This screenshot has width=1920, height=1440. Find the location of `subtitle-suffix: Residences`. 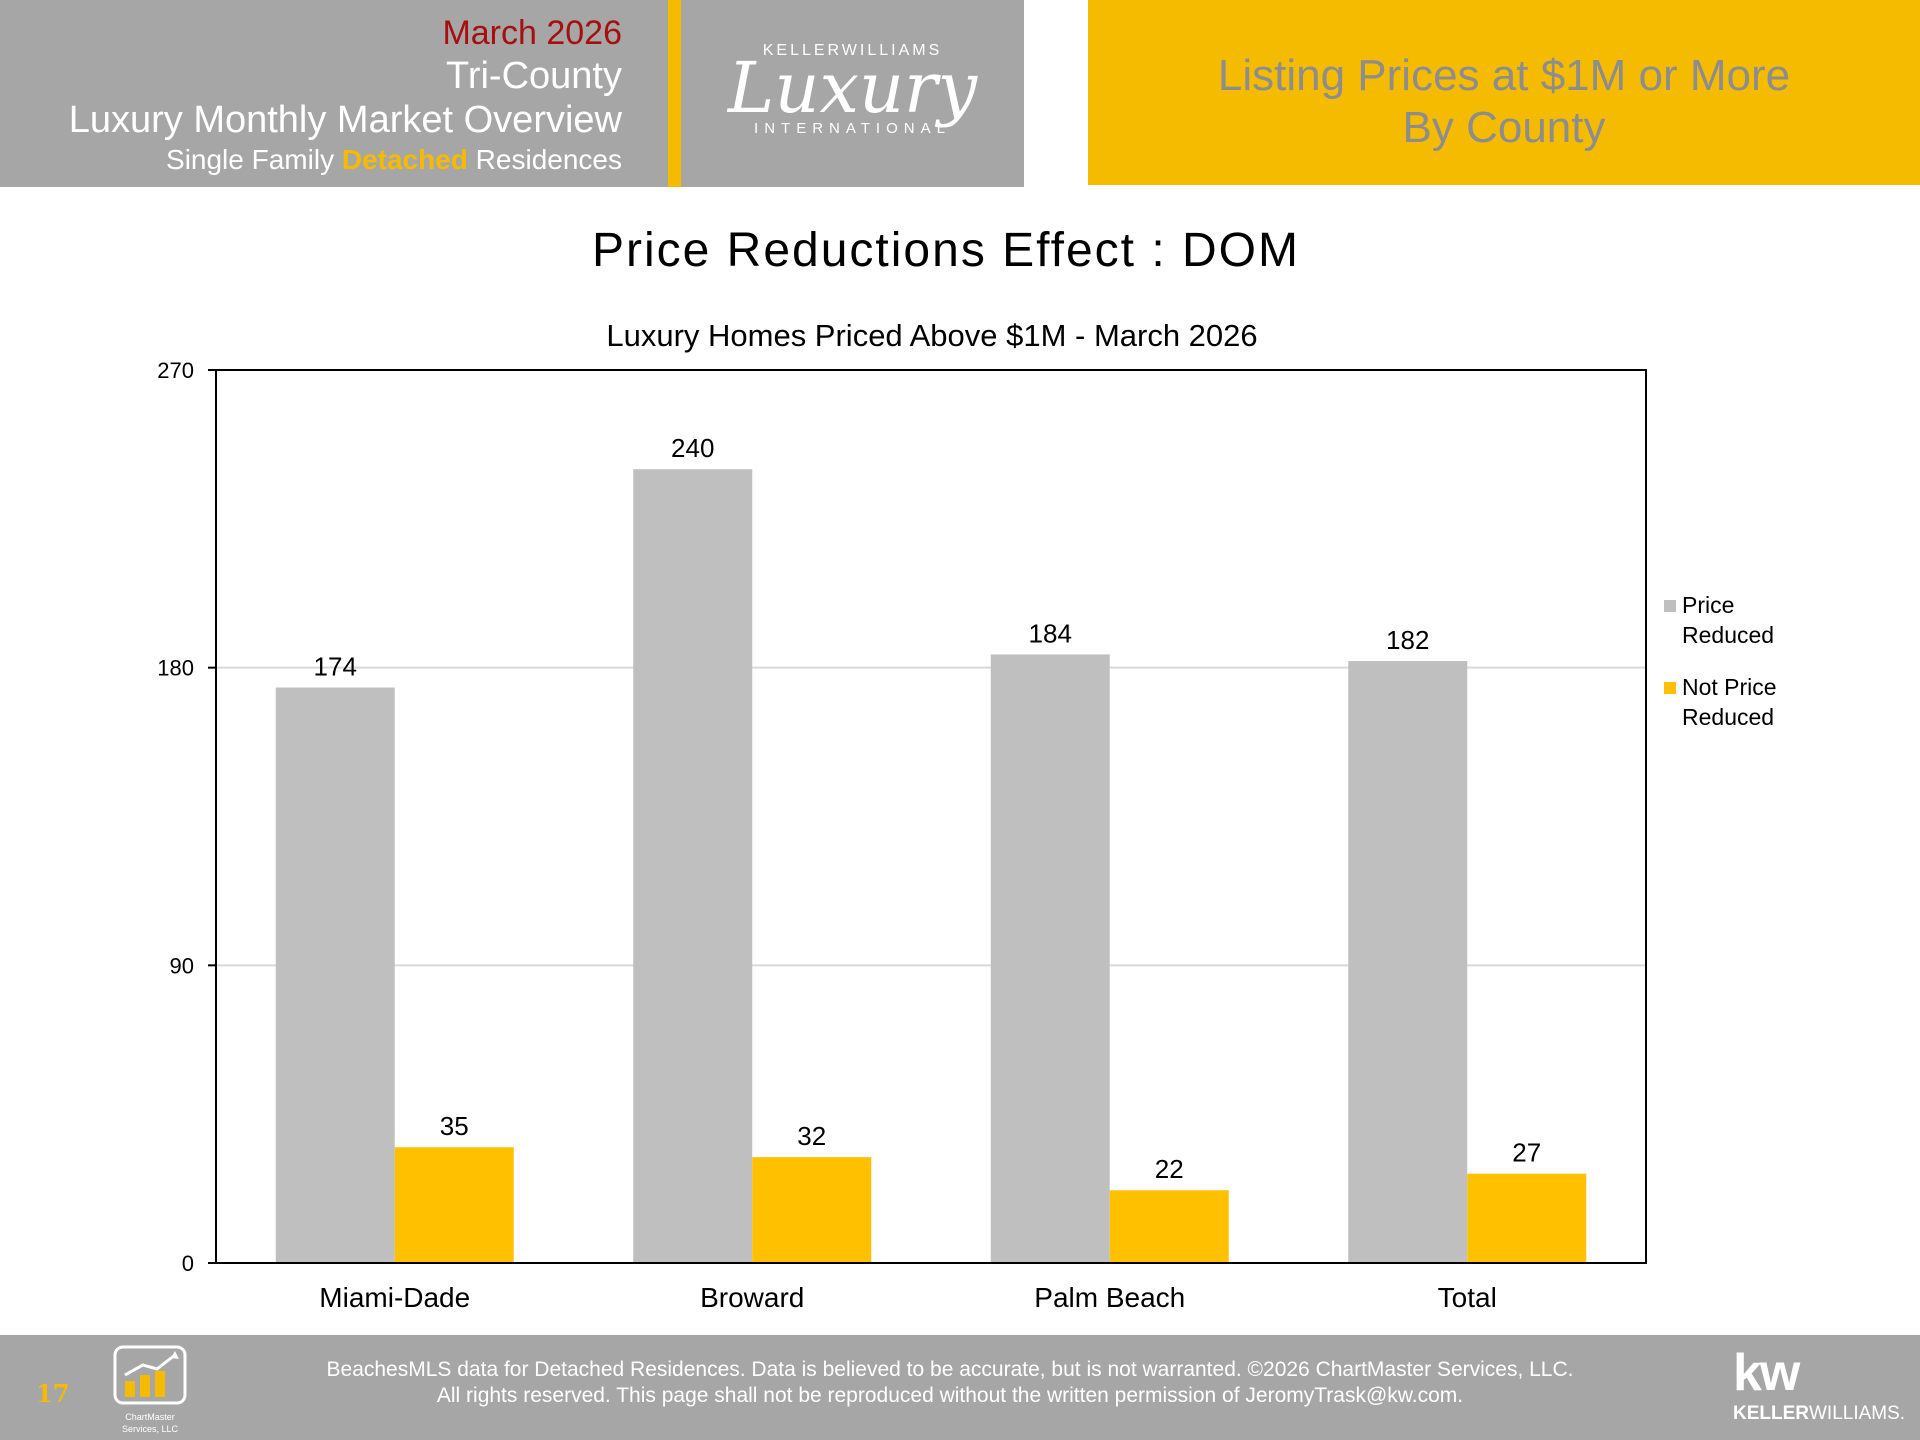

subtitle-suffix: Residences is located at coordinates (544, 159).